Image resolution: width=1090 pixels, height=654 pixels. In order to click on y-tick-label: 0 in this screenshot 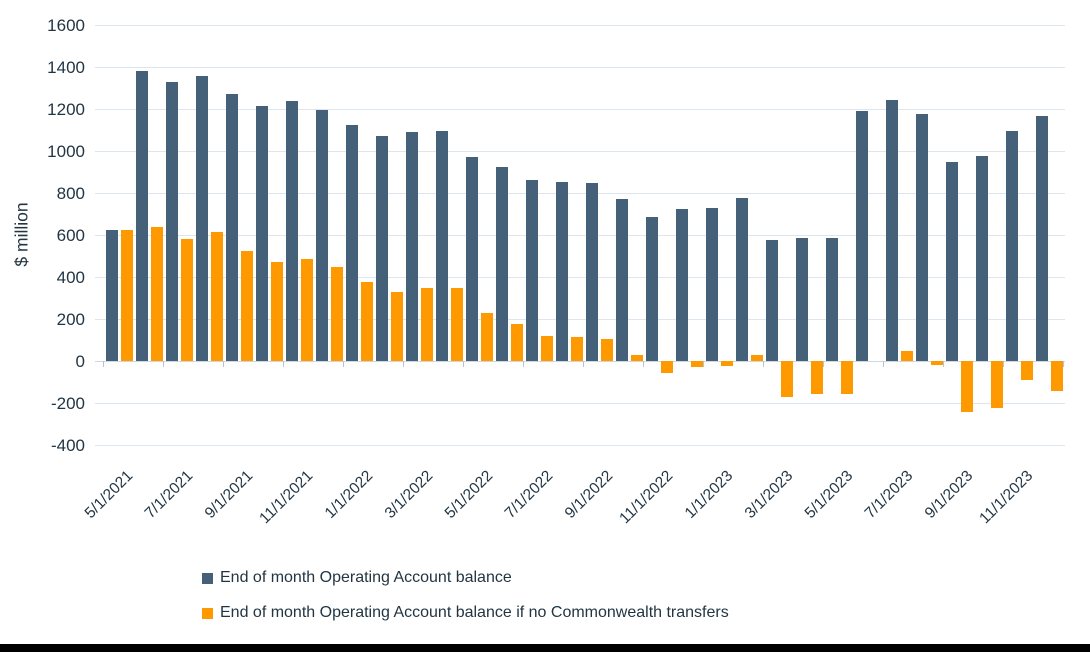, I will do `click(80, 361)`.